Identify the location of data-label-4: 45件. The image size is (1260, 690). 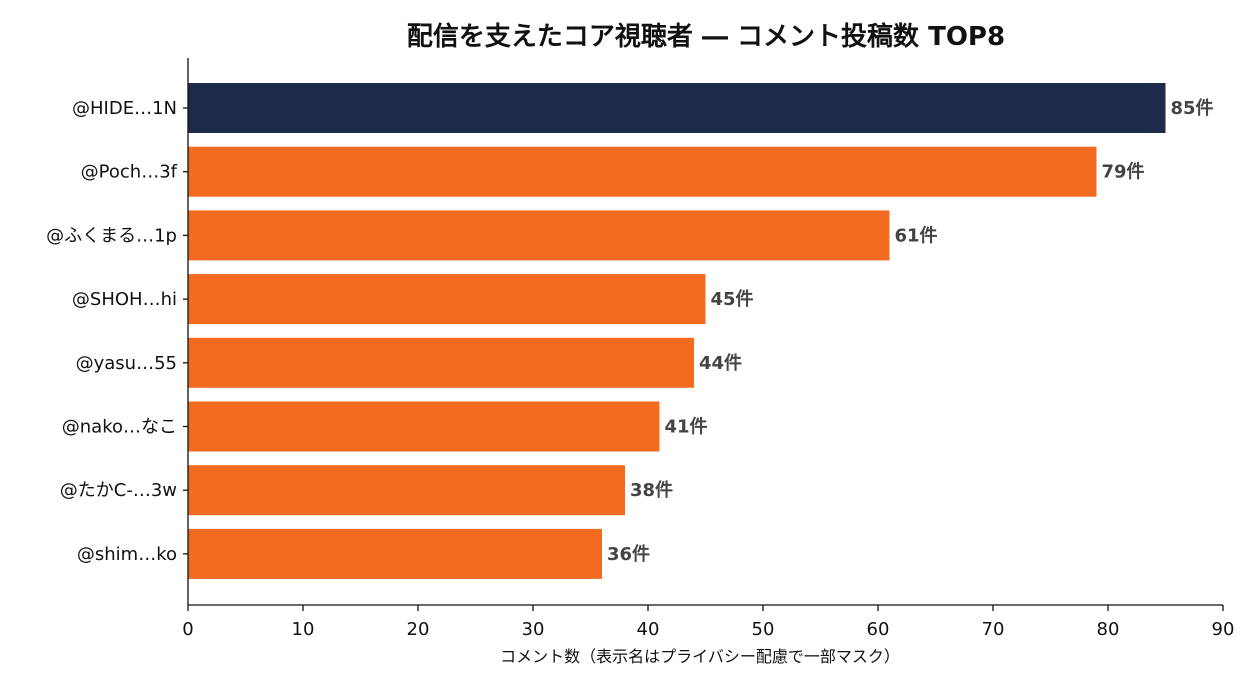
(732, 299).